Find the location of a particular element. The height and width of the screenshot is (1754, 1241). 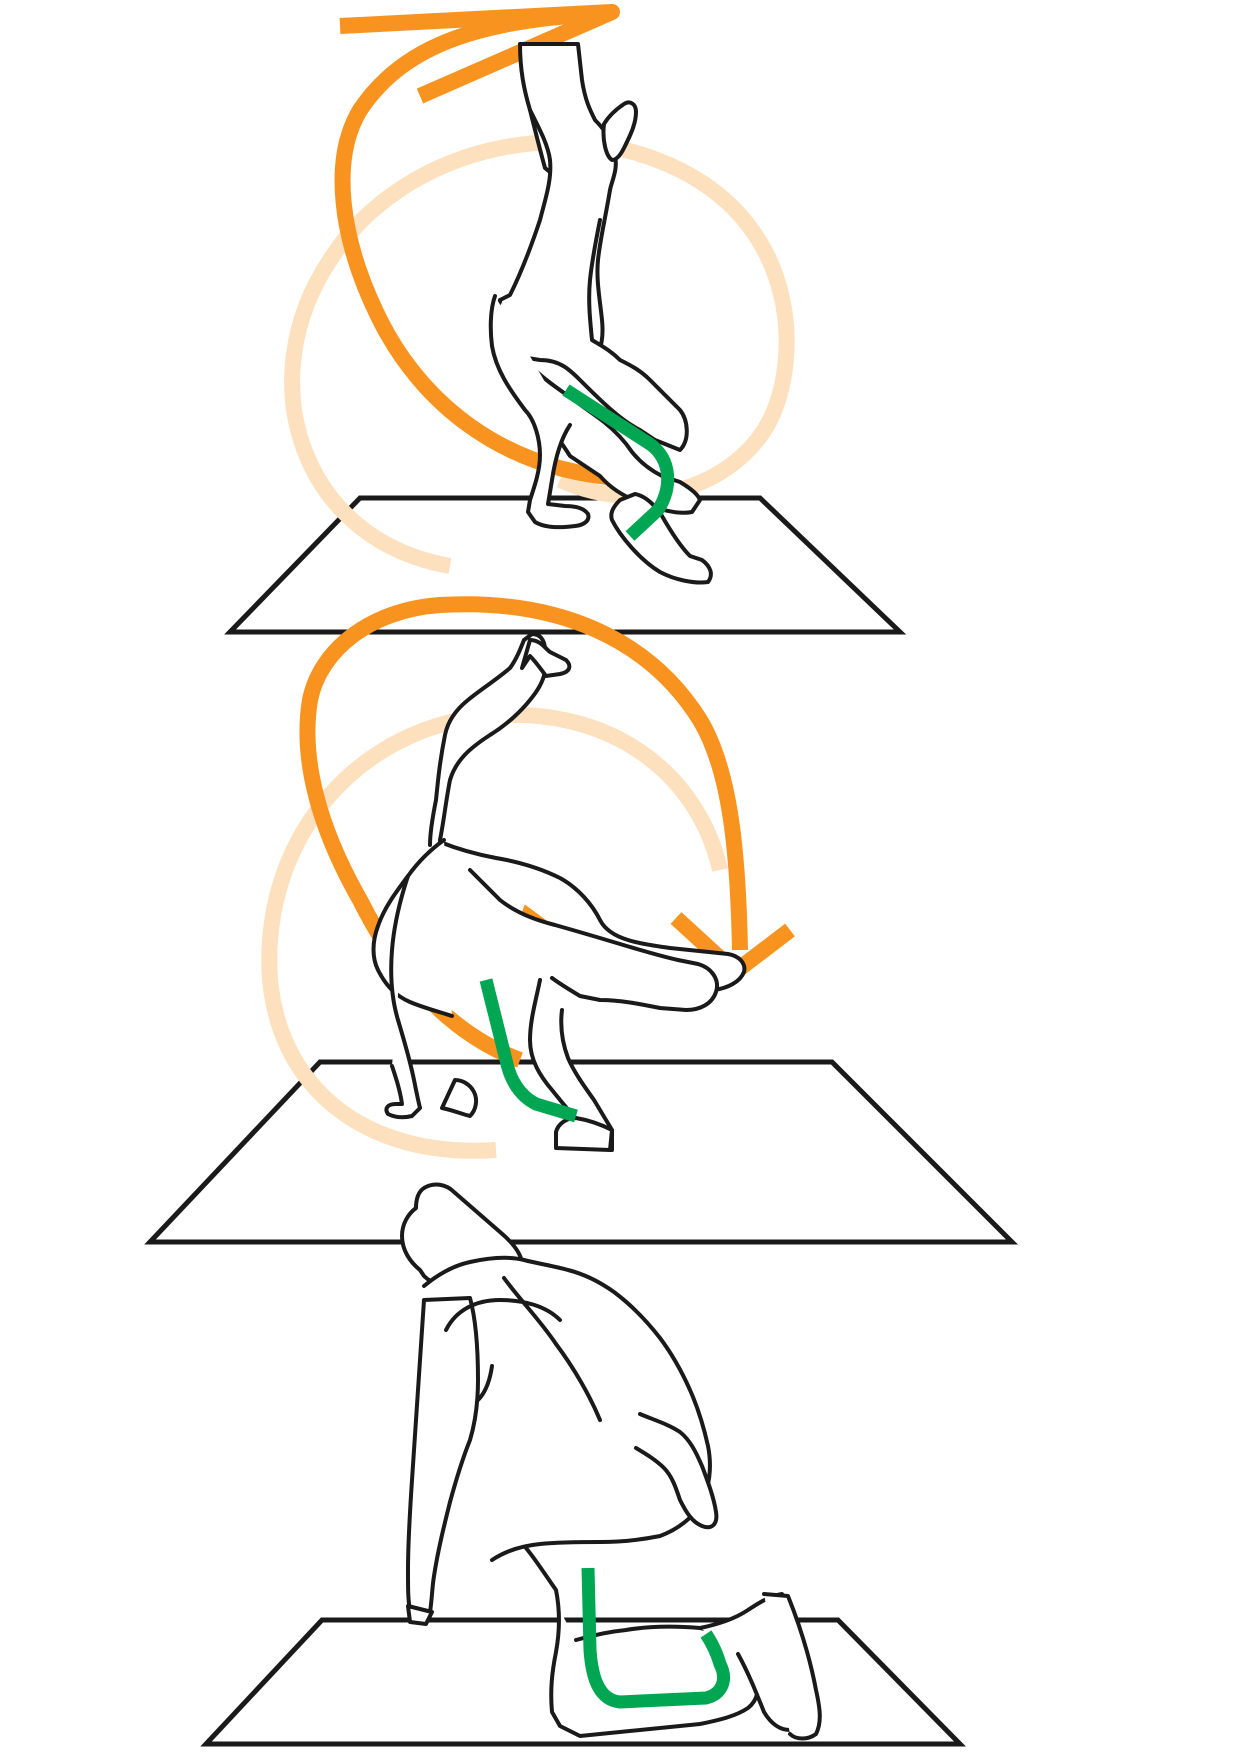

panel-2-support-leg-line is located at coordinates (528, 1050).